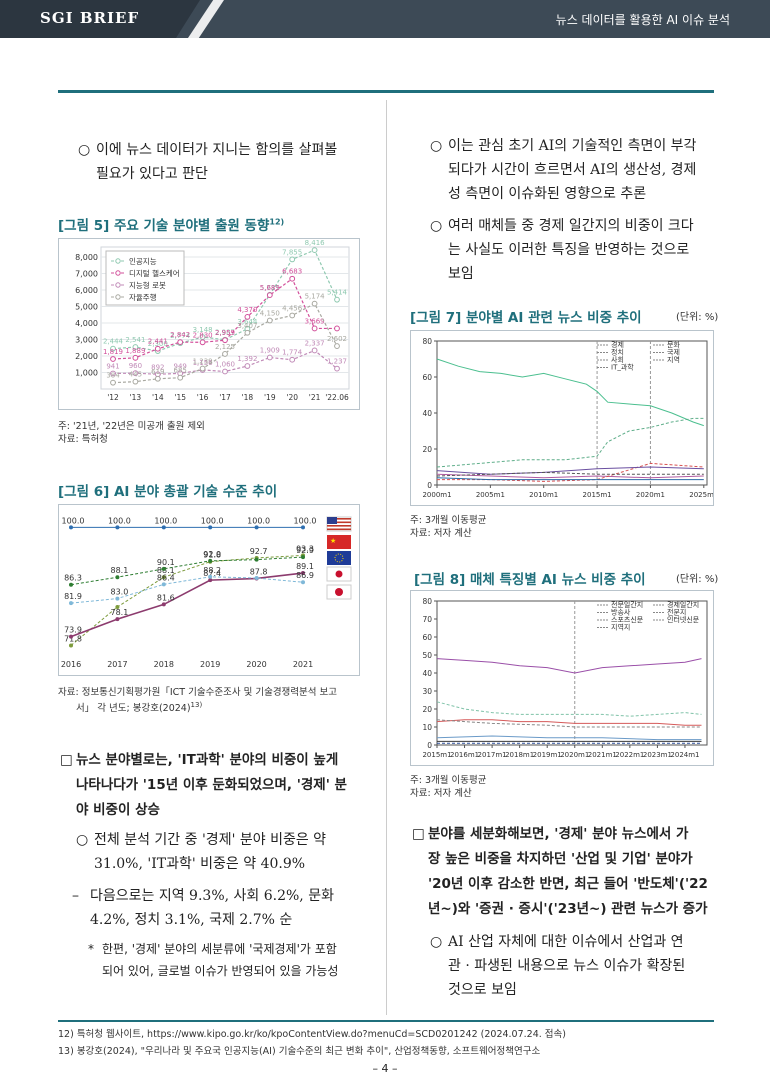 This screenshot has height=1089, width=770. I want to click on fig5-data-label: 3,644, so click(247, 322).